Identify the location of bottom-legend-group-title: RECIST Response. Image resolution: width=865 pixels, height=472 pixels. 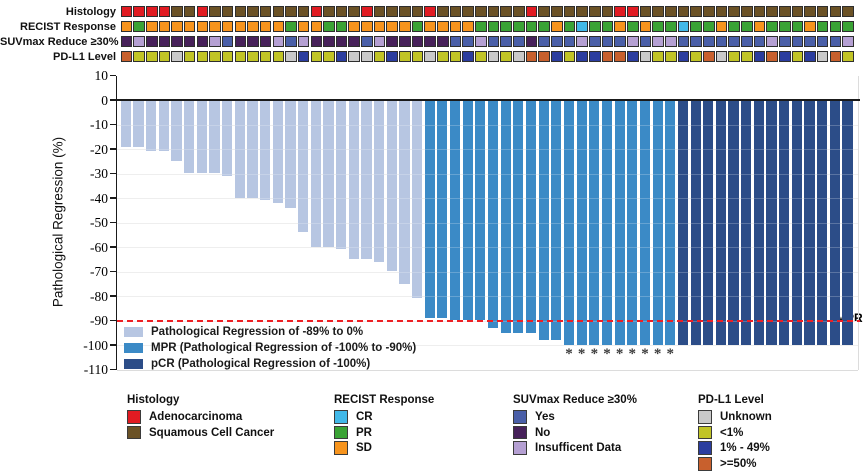
(384, 400).